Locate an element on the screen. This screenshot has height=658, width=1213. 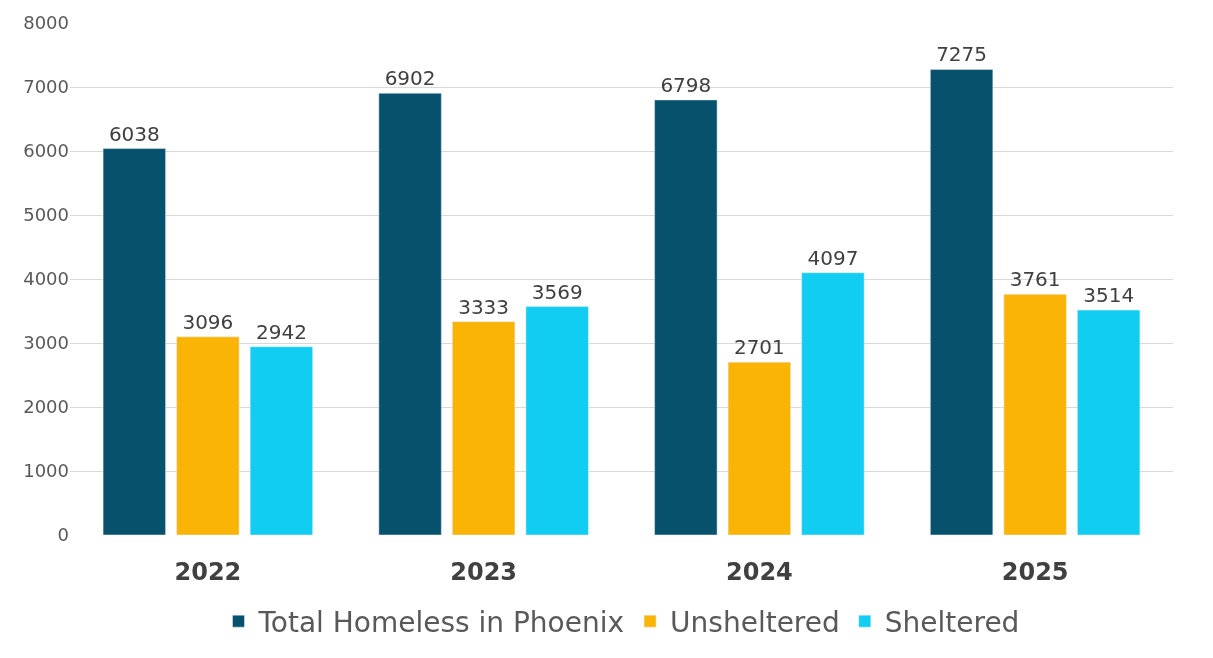
data-label: 6038 is located at coordinates (134, 133).